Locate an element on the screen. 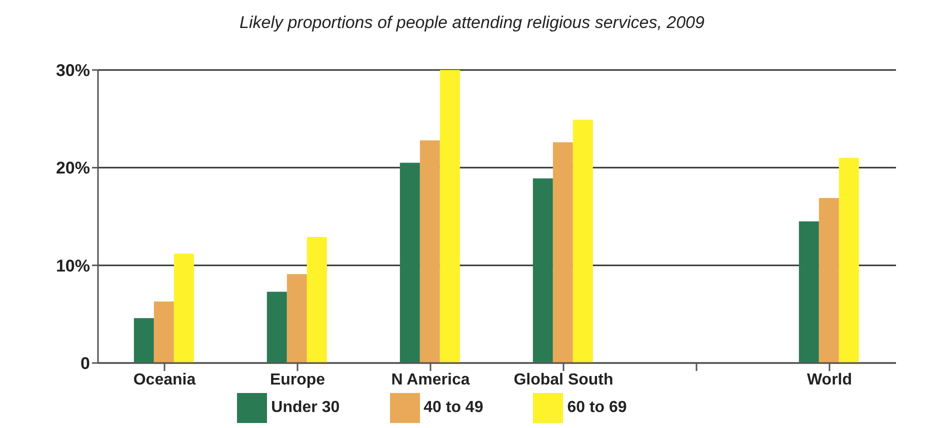  y-tick-label: 20% is located at coordinates (73, 168).